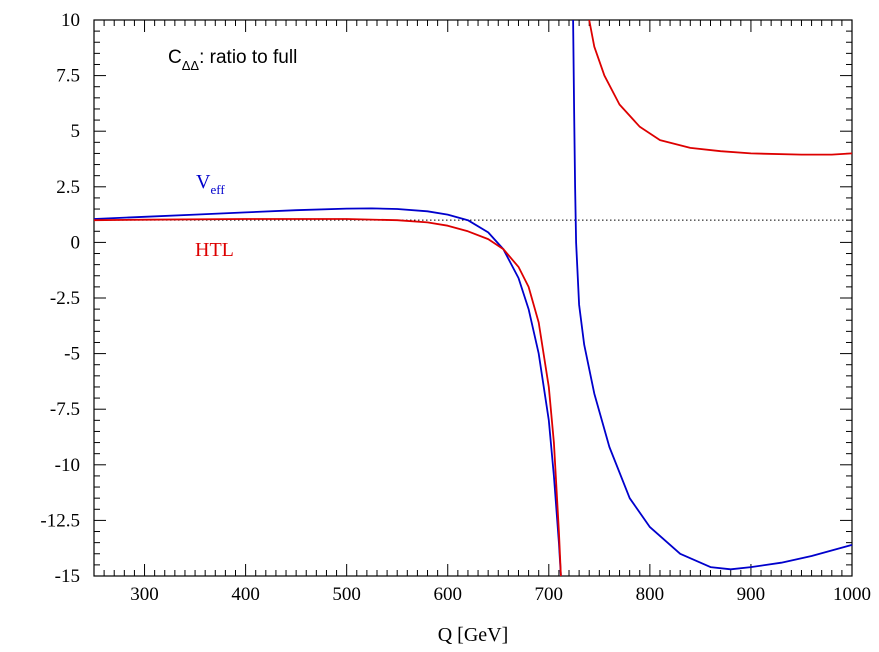 The width and height of the screenshot is (879, 652). What do you see at coordinates (245, 594) in the screenshot?
I see `x-tick-label: 400` at bounding box center [245, 594].